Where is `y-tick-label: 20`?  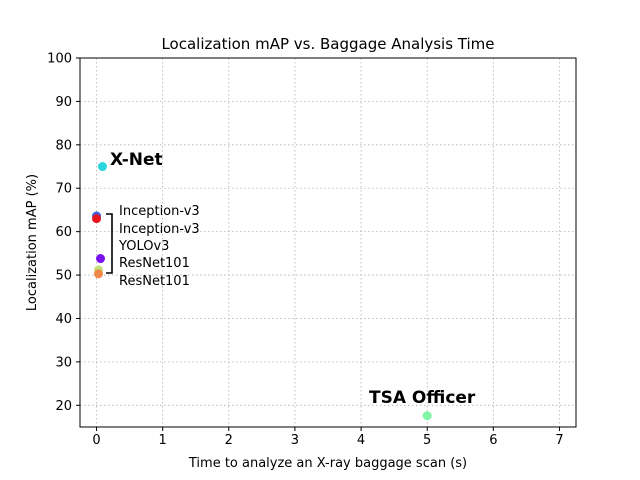 y-tick-label: 20 is located at coordinates (63, 406).